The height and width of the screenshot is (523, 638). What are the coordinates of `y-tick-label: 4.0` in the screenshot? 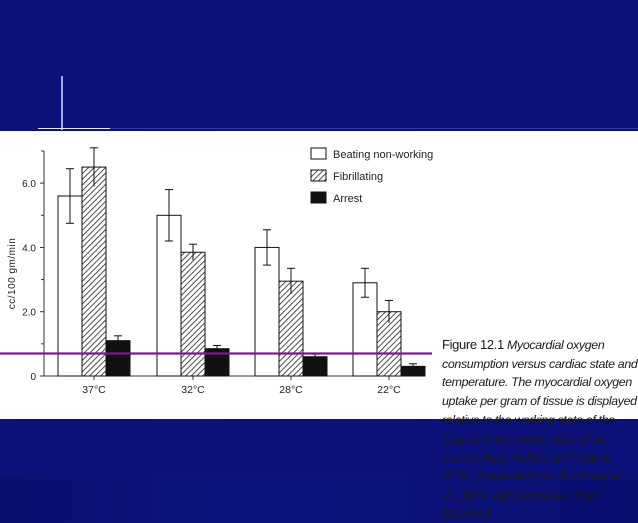 It's located at (29, 248).